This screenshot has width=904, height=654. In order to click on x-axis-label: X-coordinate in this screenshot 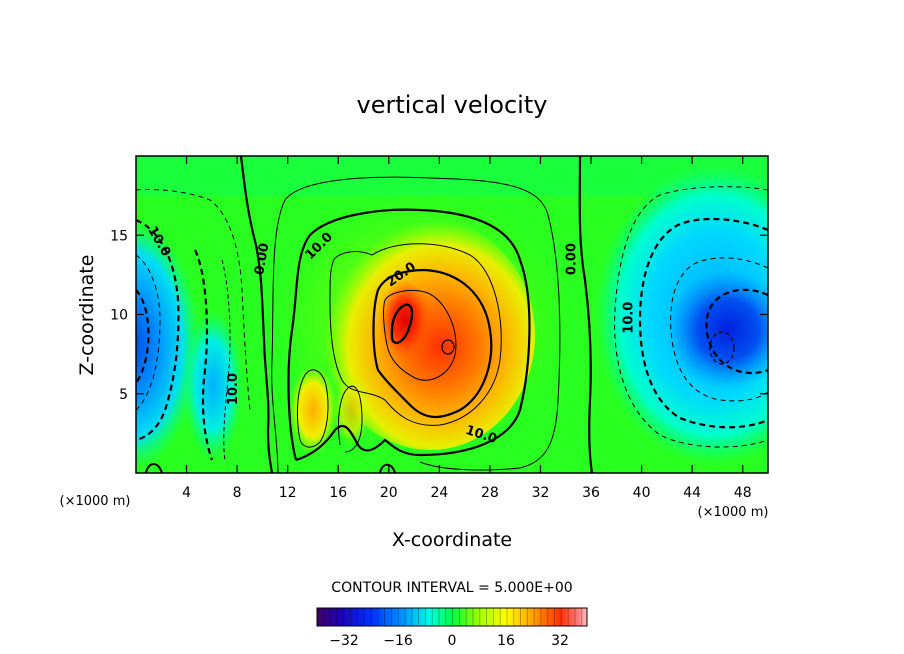, I will do `click(452, 540)`.